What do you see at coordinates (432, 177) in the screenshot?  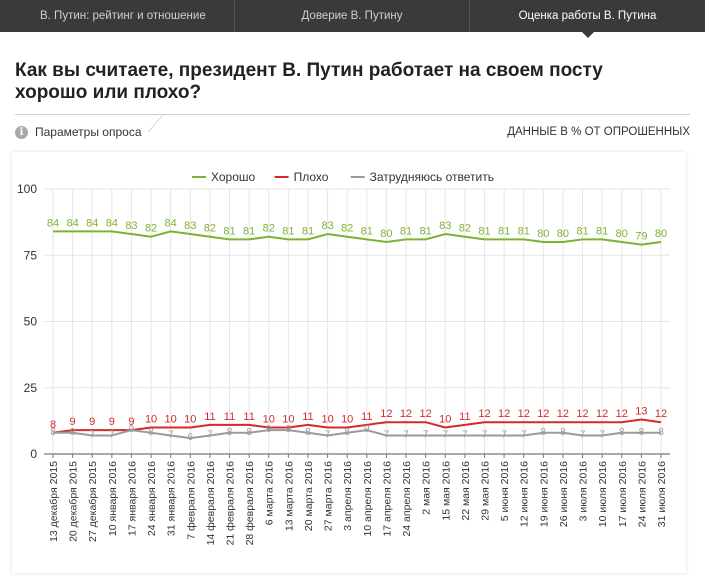 I see `legend-label-hard: Затрудняюсь ответить` at bounding box center [432, 177].